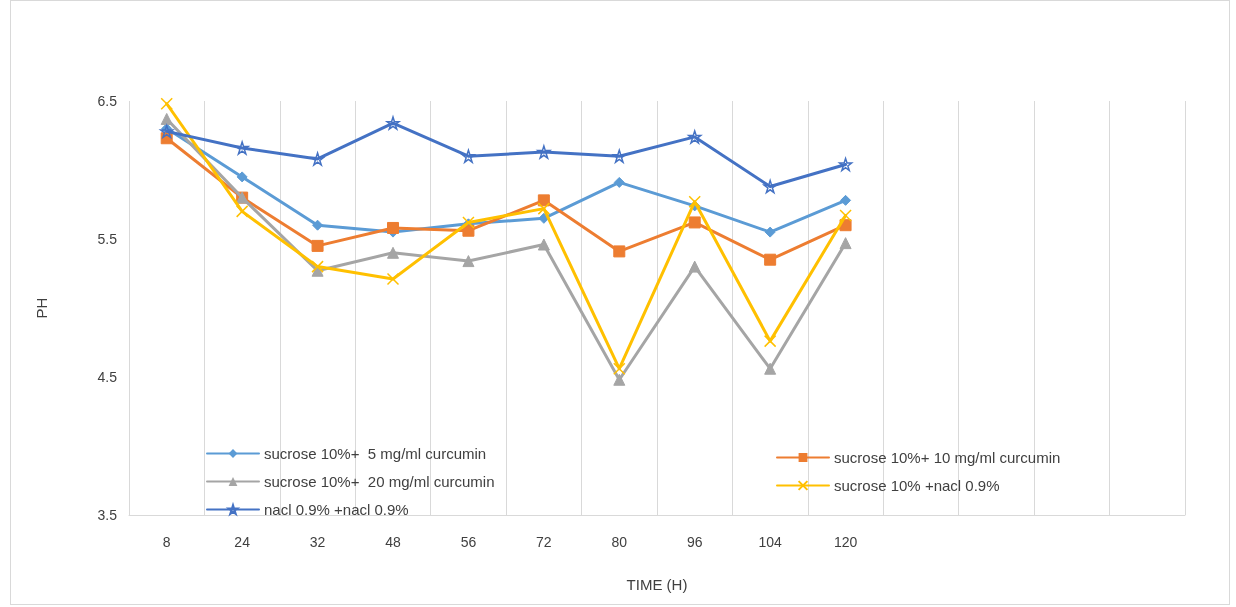 Image resolution: width=1236 pixels, height=607 pixels. What do you see at coordinates (41, 308) in the screenshot?
I see `y-axis-title: PH` at bounding box center [41, 308].